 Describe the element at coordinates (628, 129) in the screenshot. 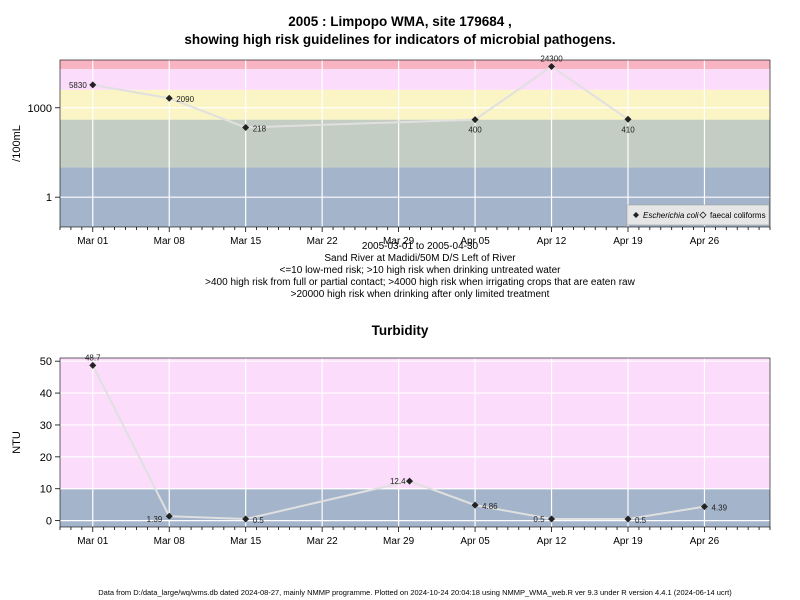

I see `data-label: 410` at that location.